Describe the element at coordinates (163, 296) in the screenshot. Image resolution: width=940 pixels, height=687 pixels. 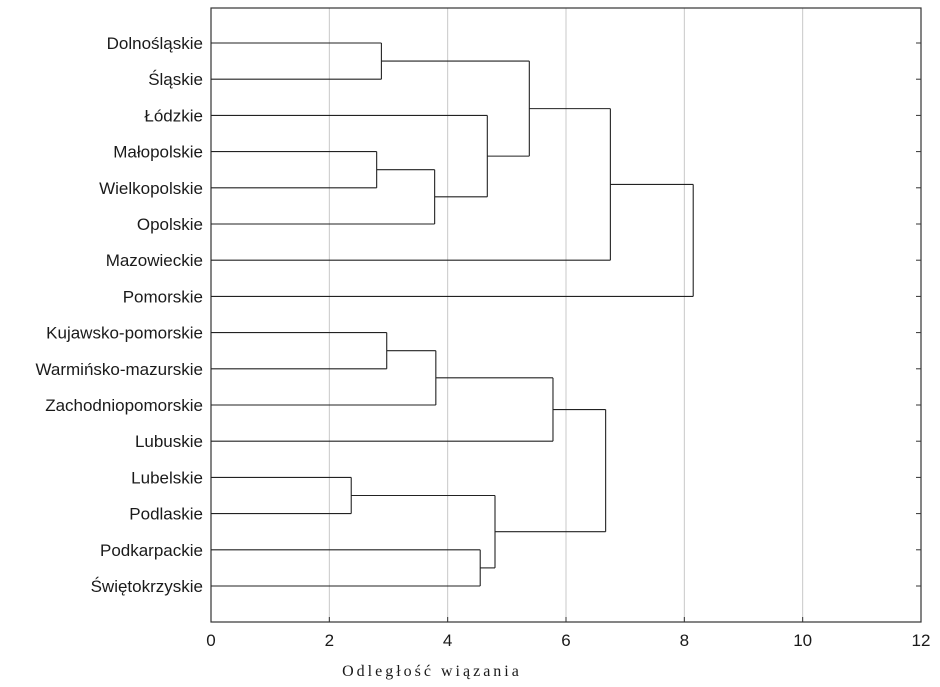
I see `leaf-label-7: Pomorskie` at that location.